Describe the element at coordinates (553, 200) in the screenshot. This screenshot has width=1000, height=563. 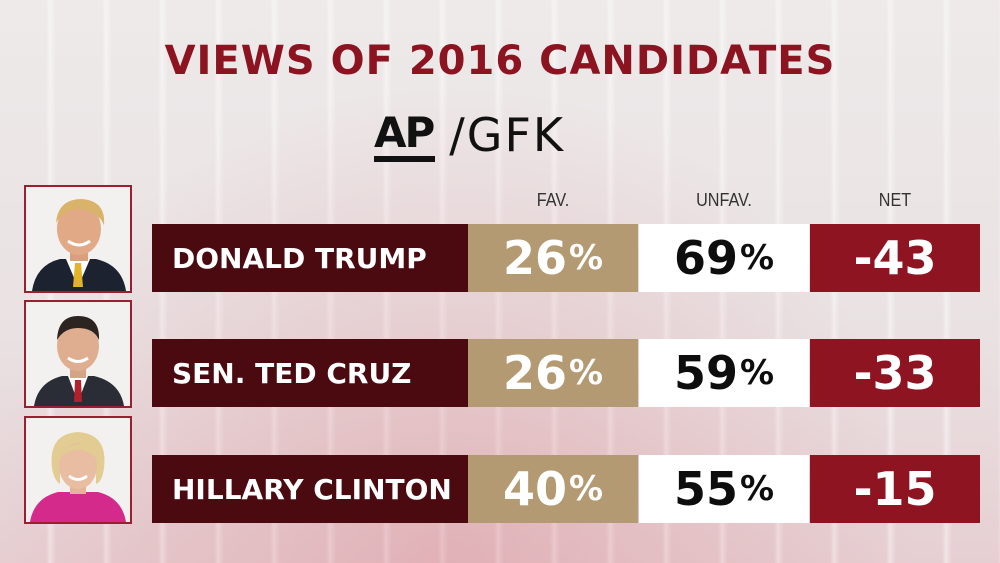
I see `column-header-fav: FAV.` at that location.